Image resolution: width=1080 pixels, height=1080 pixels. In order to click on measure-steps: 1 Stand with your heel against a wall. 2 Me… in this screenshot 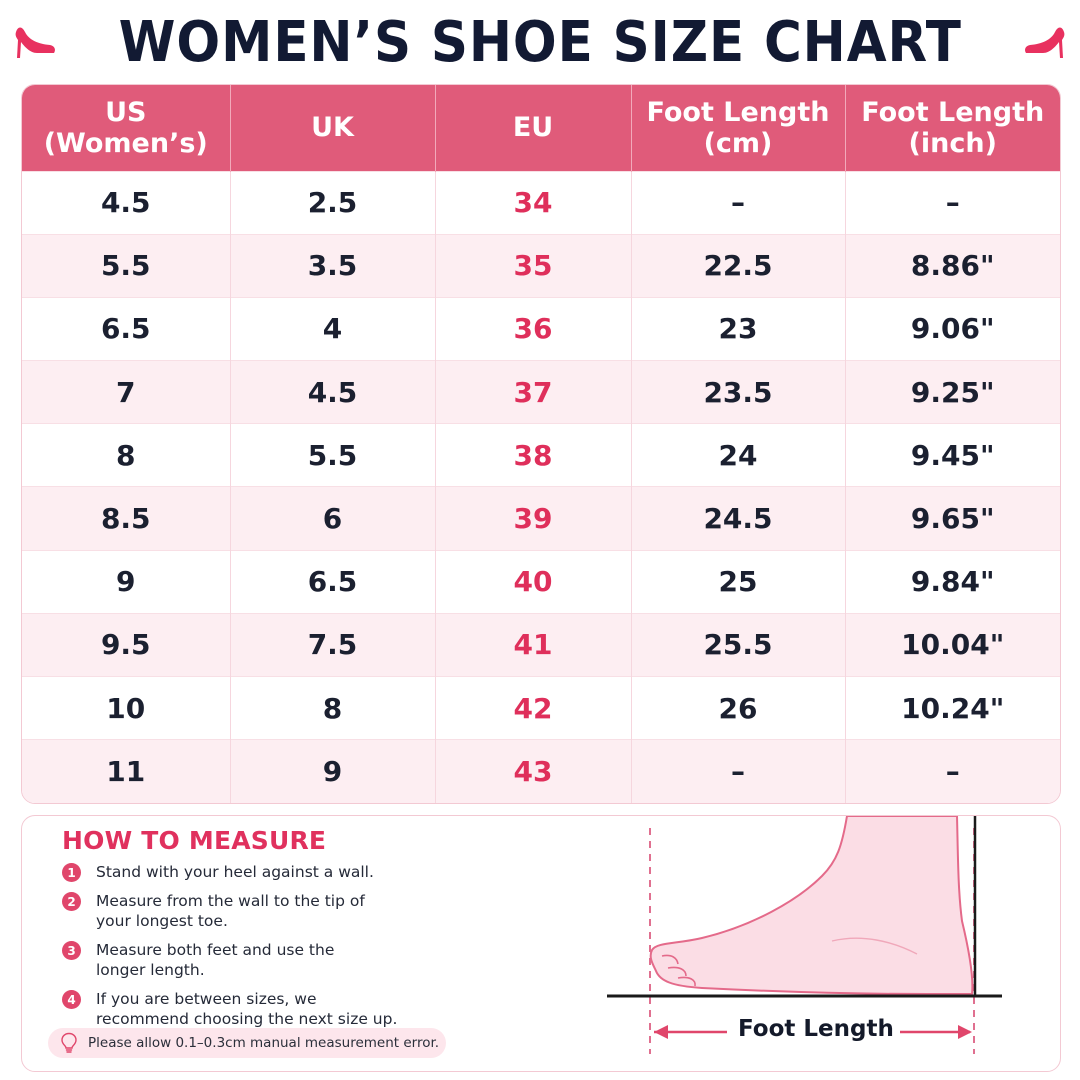, I will do `click(252, 950)`.